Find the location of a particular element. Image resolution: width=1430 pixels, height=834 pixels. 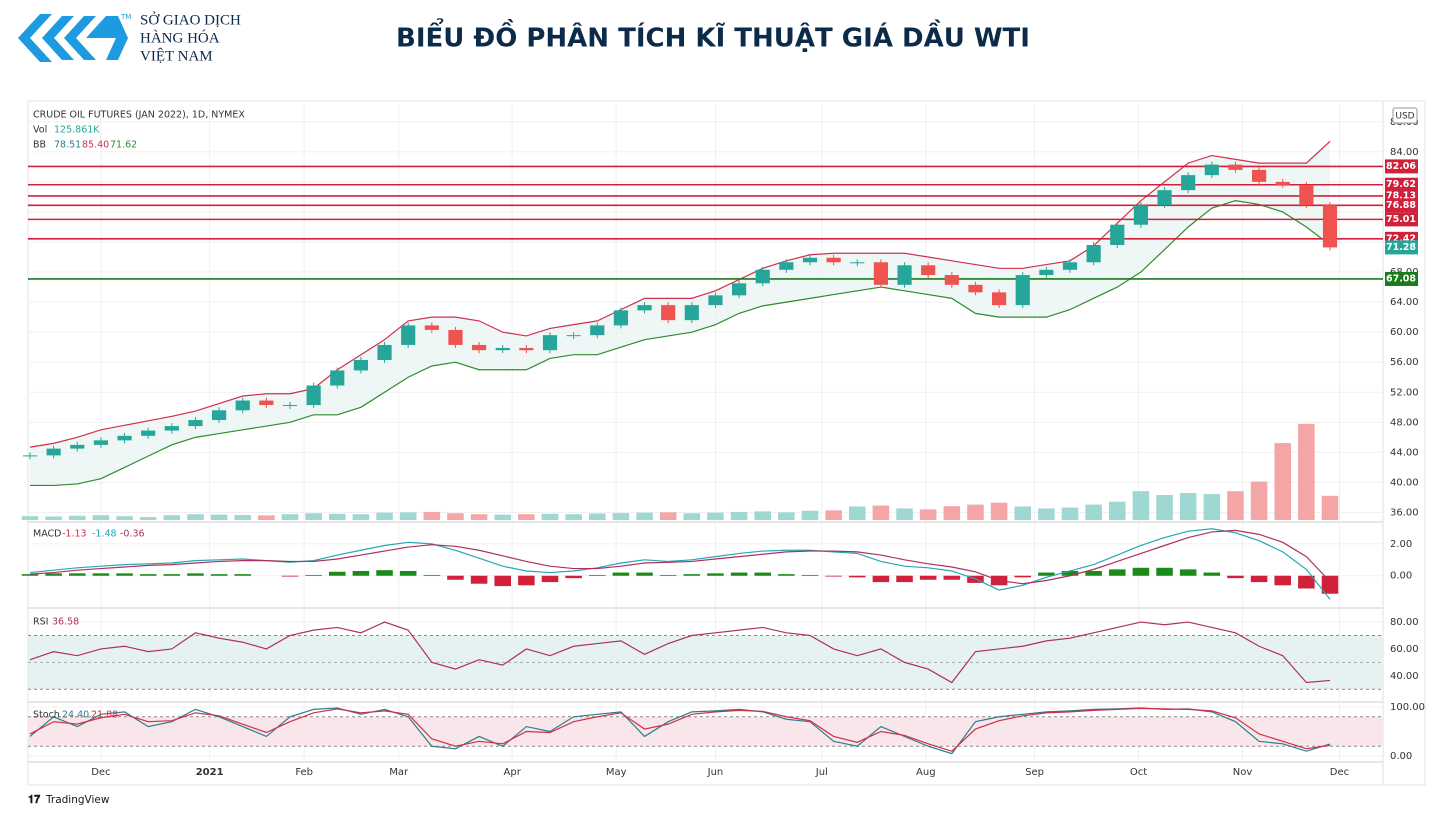

y-tick-label: 100.00 is located at coordinates (1407, 707).